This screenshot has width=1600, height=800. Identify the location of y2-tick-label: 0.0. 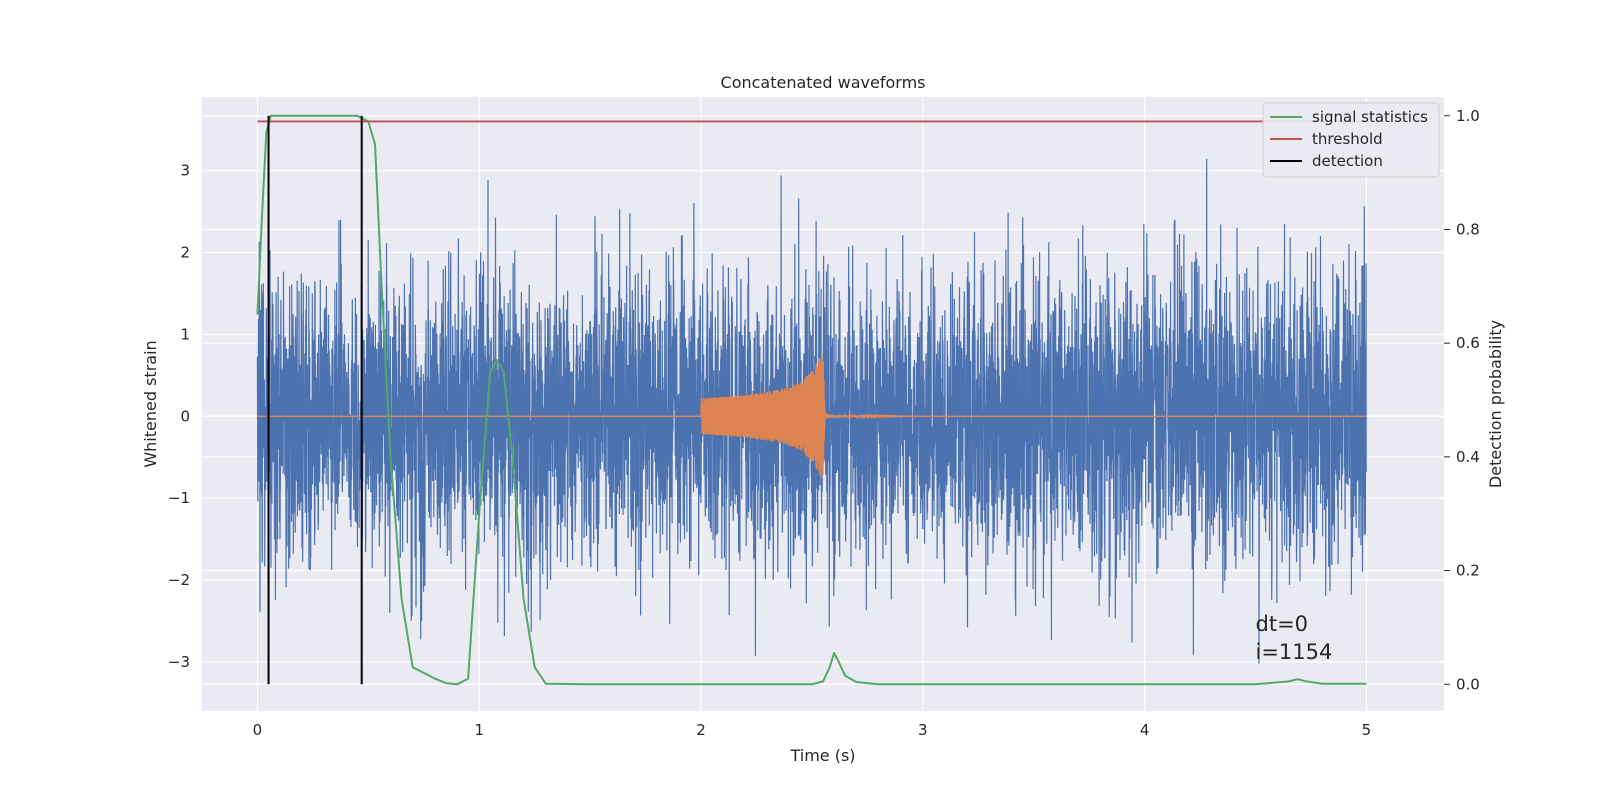
(1468, 684).